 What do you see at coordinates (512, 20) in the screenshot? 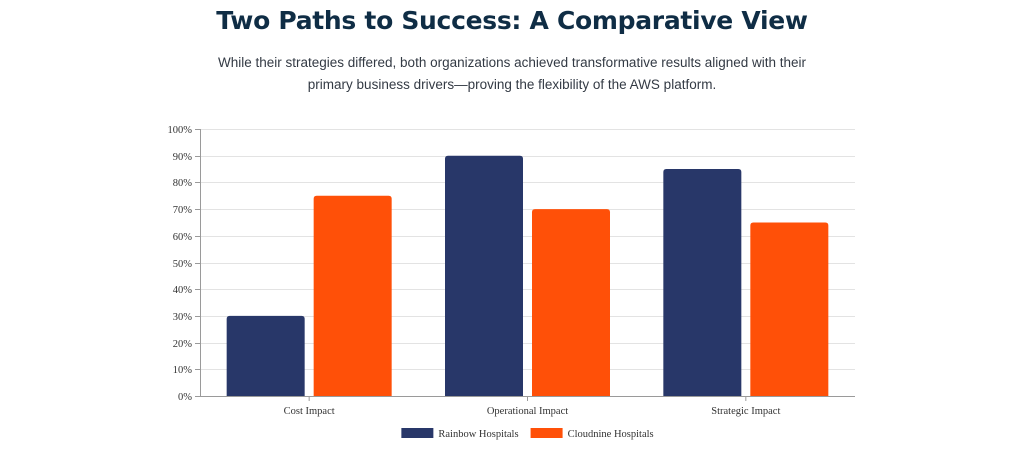
I see `chart-title: Two Paths to Success: A Comparative View` at bounding box center [512, 20].